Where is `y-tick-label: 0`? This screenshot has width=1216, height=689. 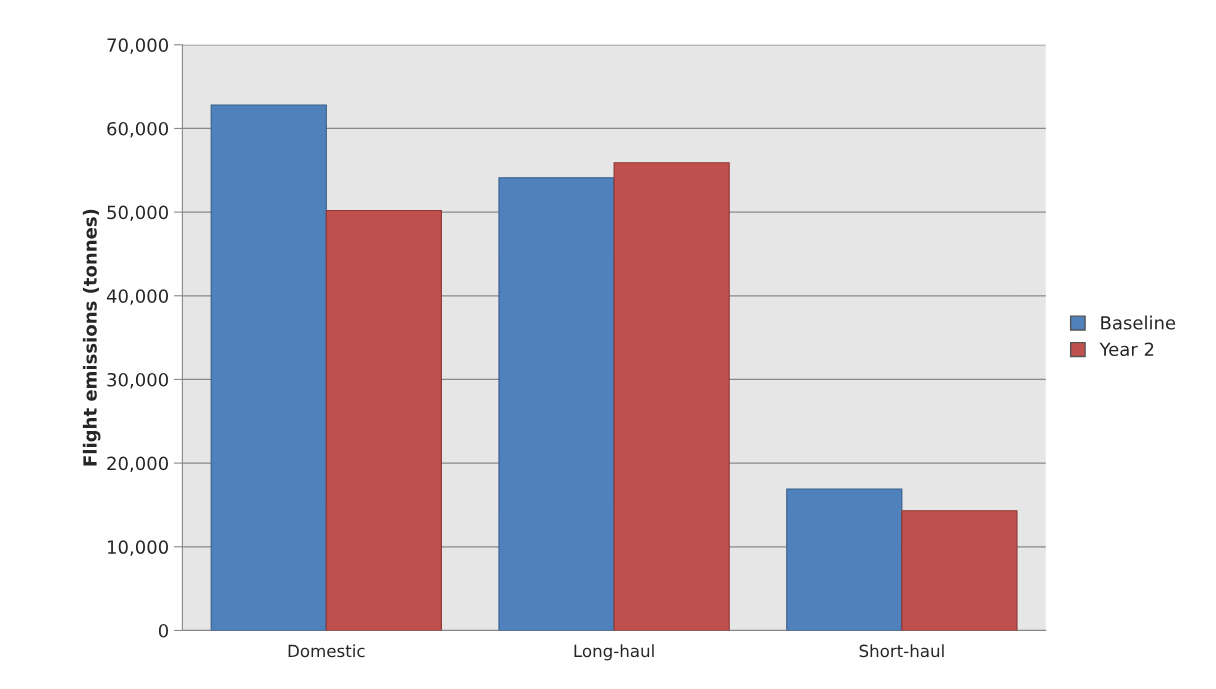
y-tick-label: 0 is located at coordinates (163, 630).